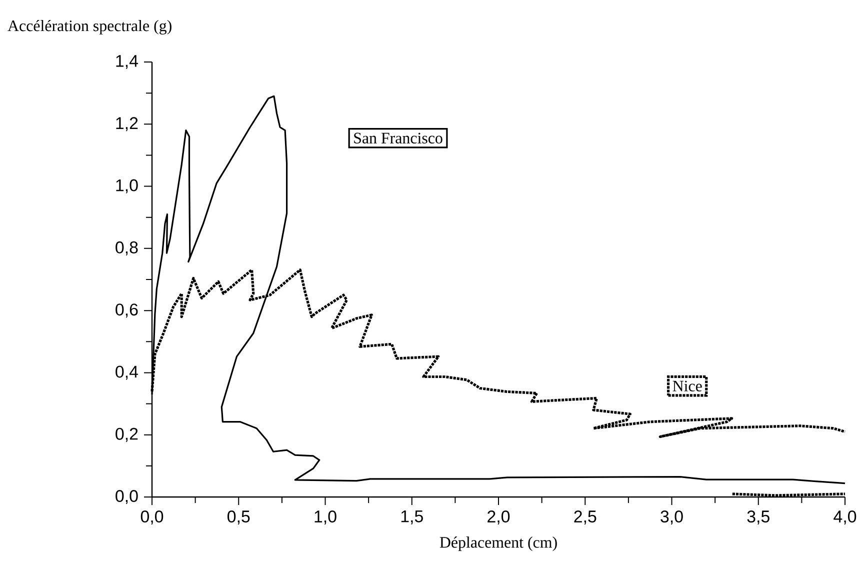 This screenshot has height=575, width=866. Describe the element at coordinates (398, 138) in the screenshot. I see `text: San Francisco` at that location.